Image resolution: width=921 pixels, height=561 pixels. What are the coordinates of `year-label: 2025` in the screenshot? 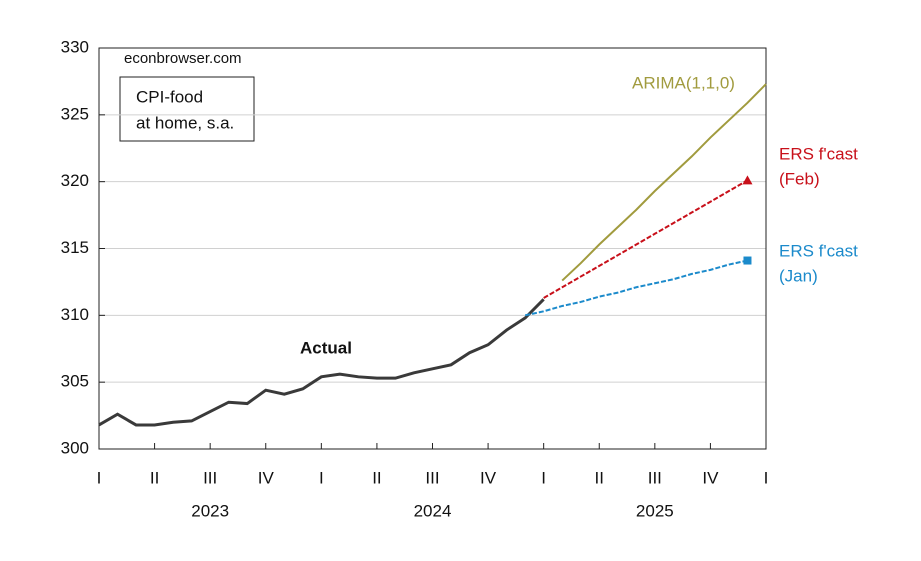 It's located at (655, 510).